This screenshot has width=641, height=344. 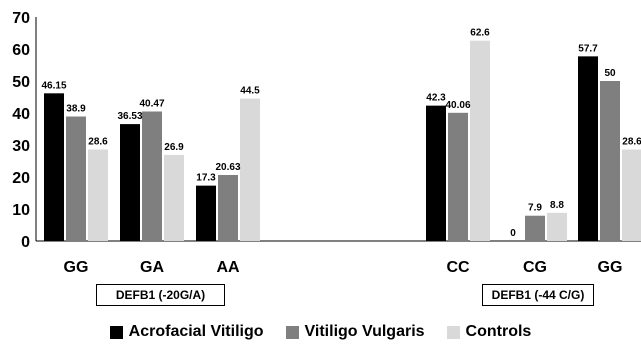 I want to click on y-tick-label: 10, so click(x=21, y=210).